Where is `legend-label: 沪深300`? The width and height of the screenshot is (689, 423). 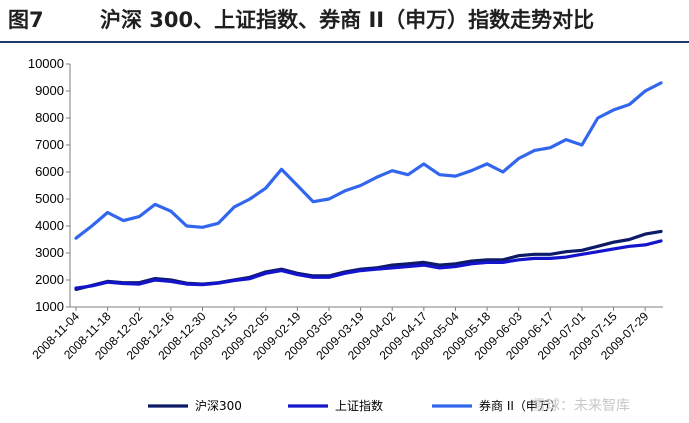 legend-label: 沪深300 is located at coordinates (218, 406).